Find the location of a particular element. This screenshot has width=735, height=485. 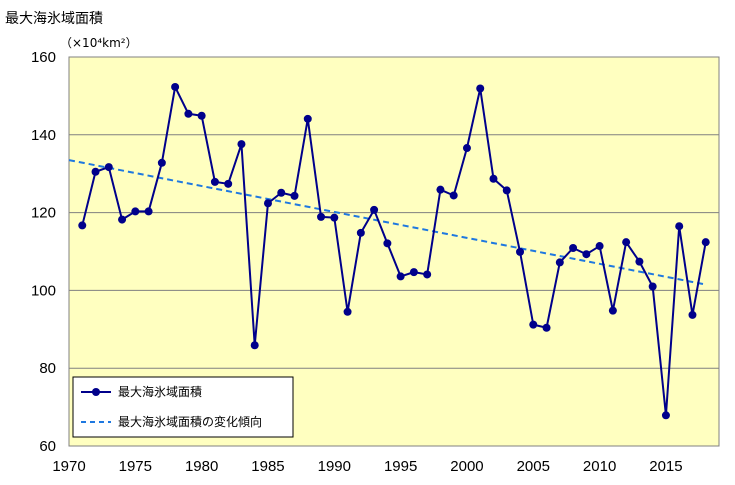

x-tick-label: 2015 is located at coordinates (665, 466).